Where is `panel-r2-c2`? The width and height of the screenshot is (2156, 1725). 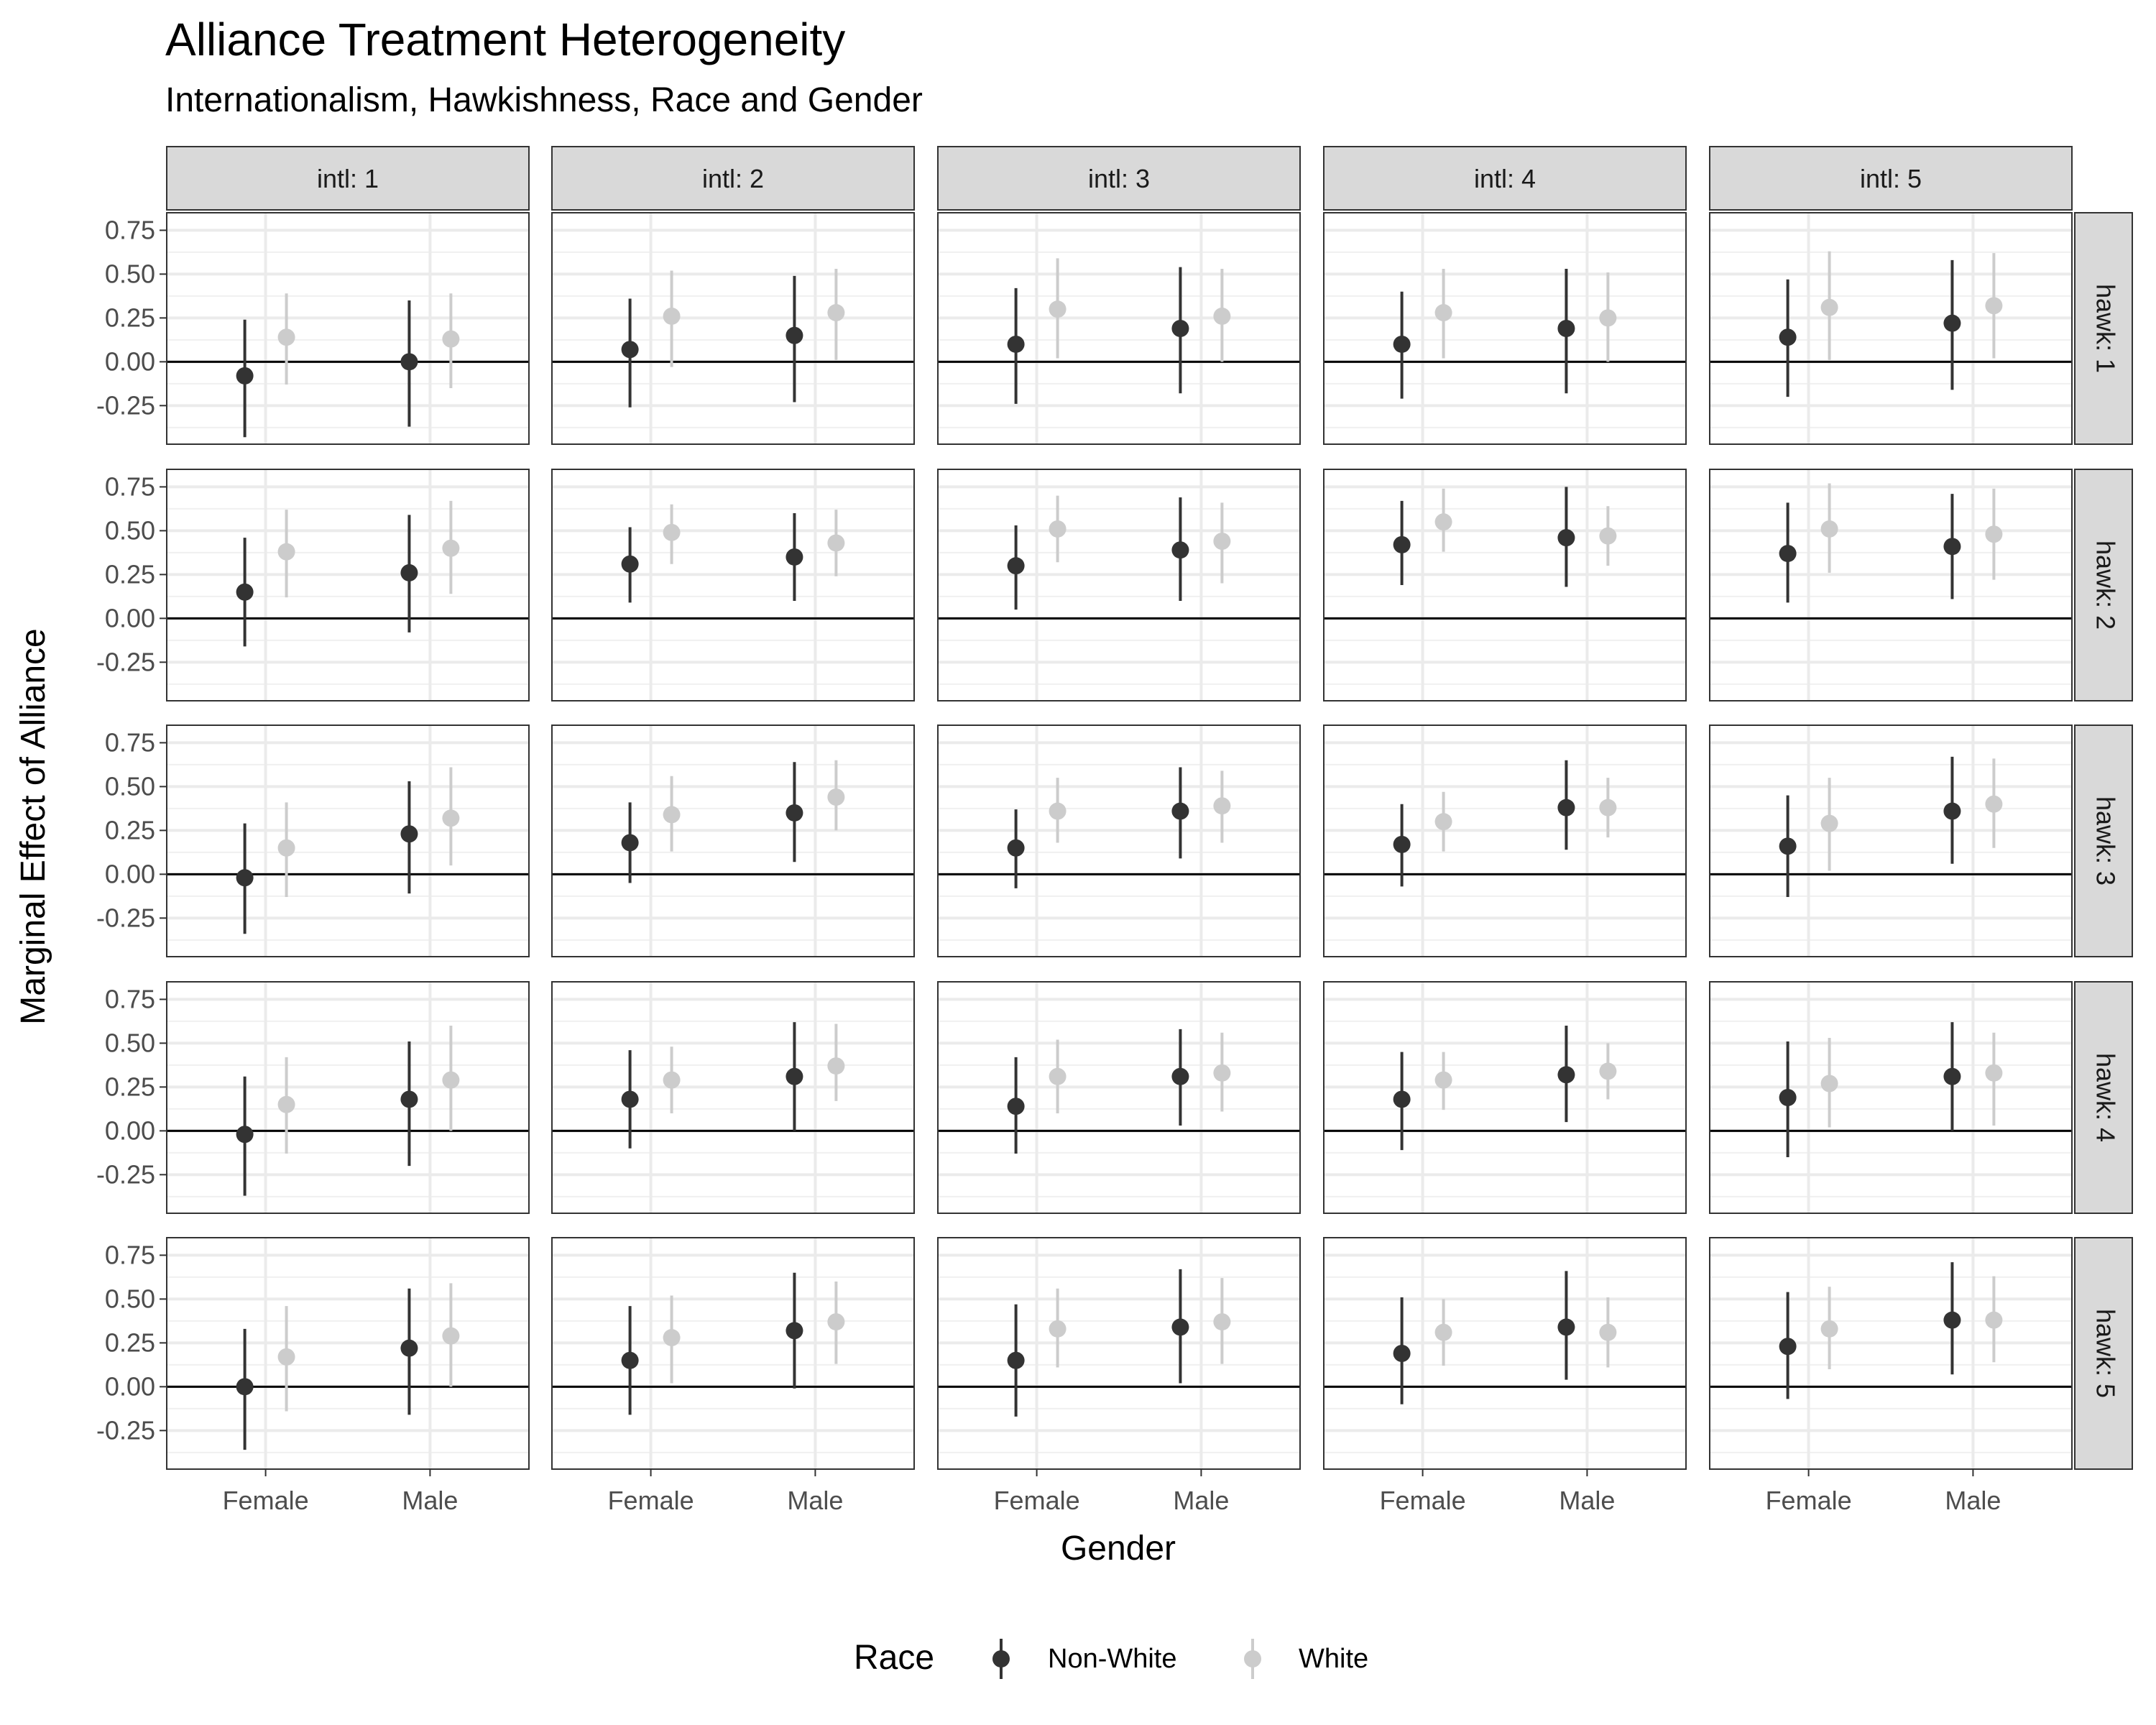
panel-r2-c2 is located at coordinates (733, 585).